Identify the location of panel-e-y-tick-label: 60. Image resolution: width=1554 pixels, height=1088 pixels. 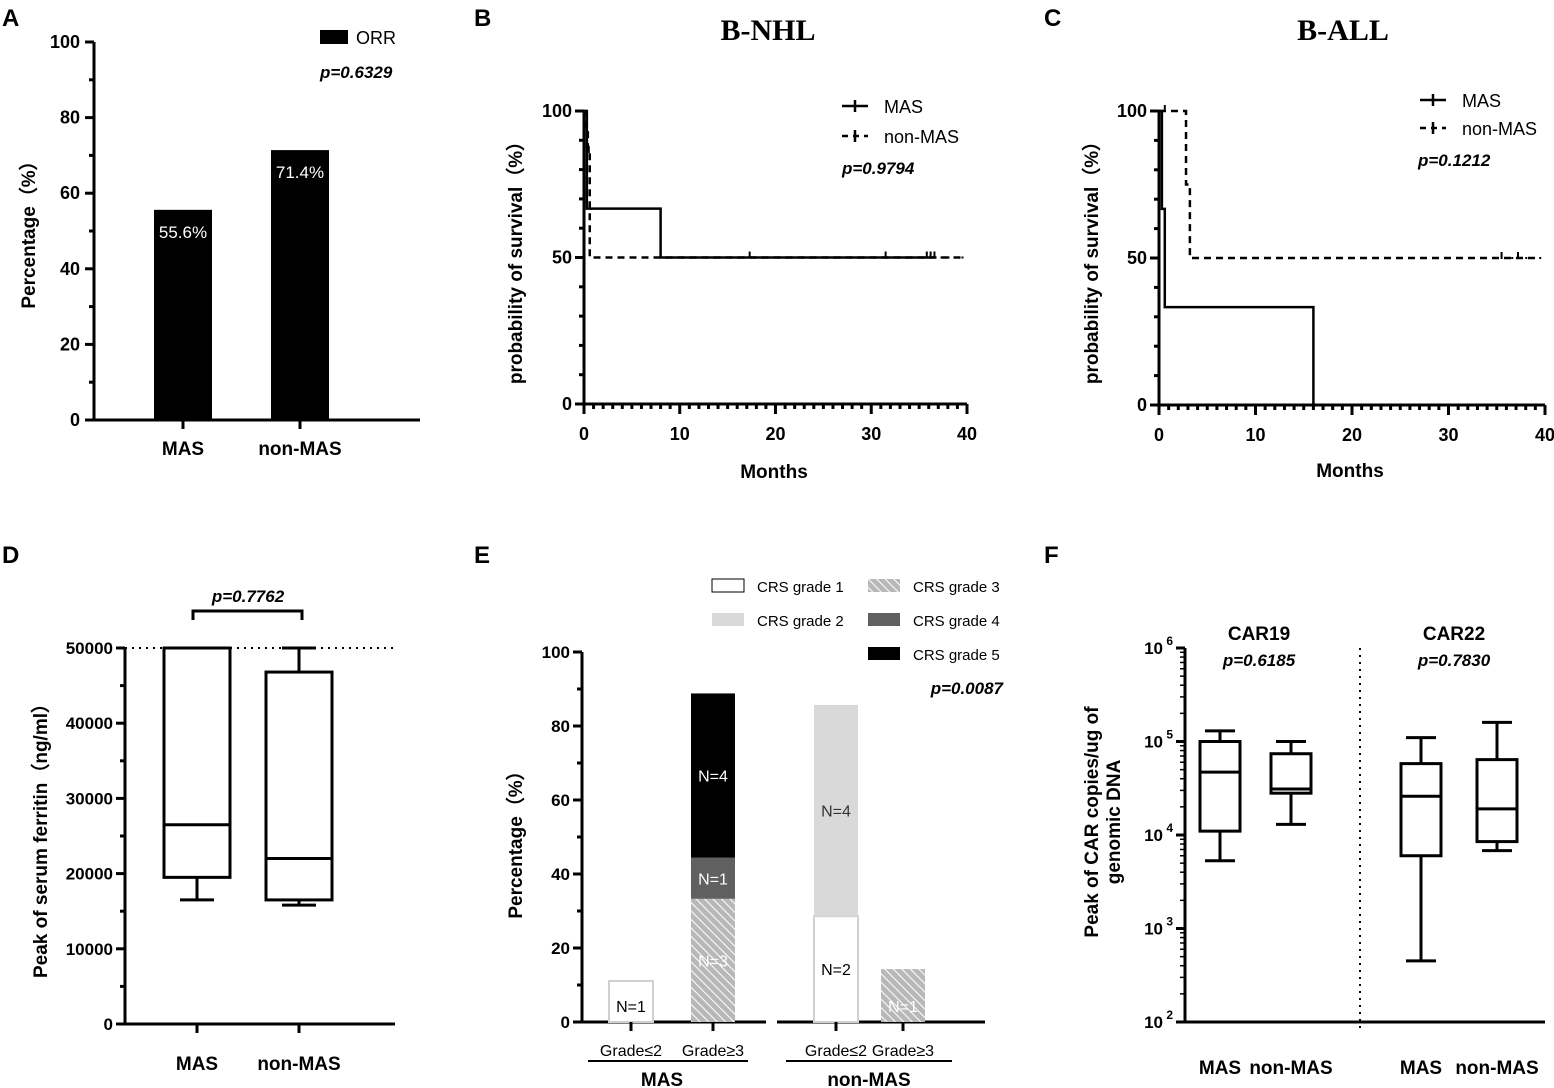
(560, 800).